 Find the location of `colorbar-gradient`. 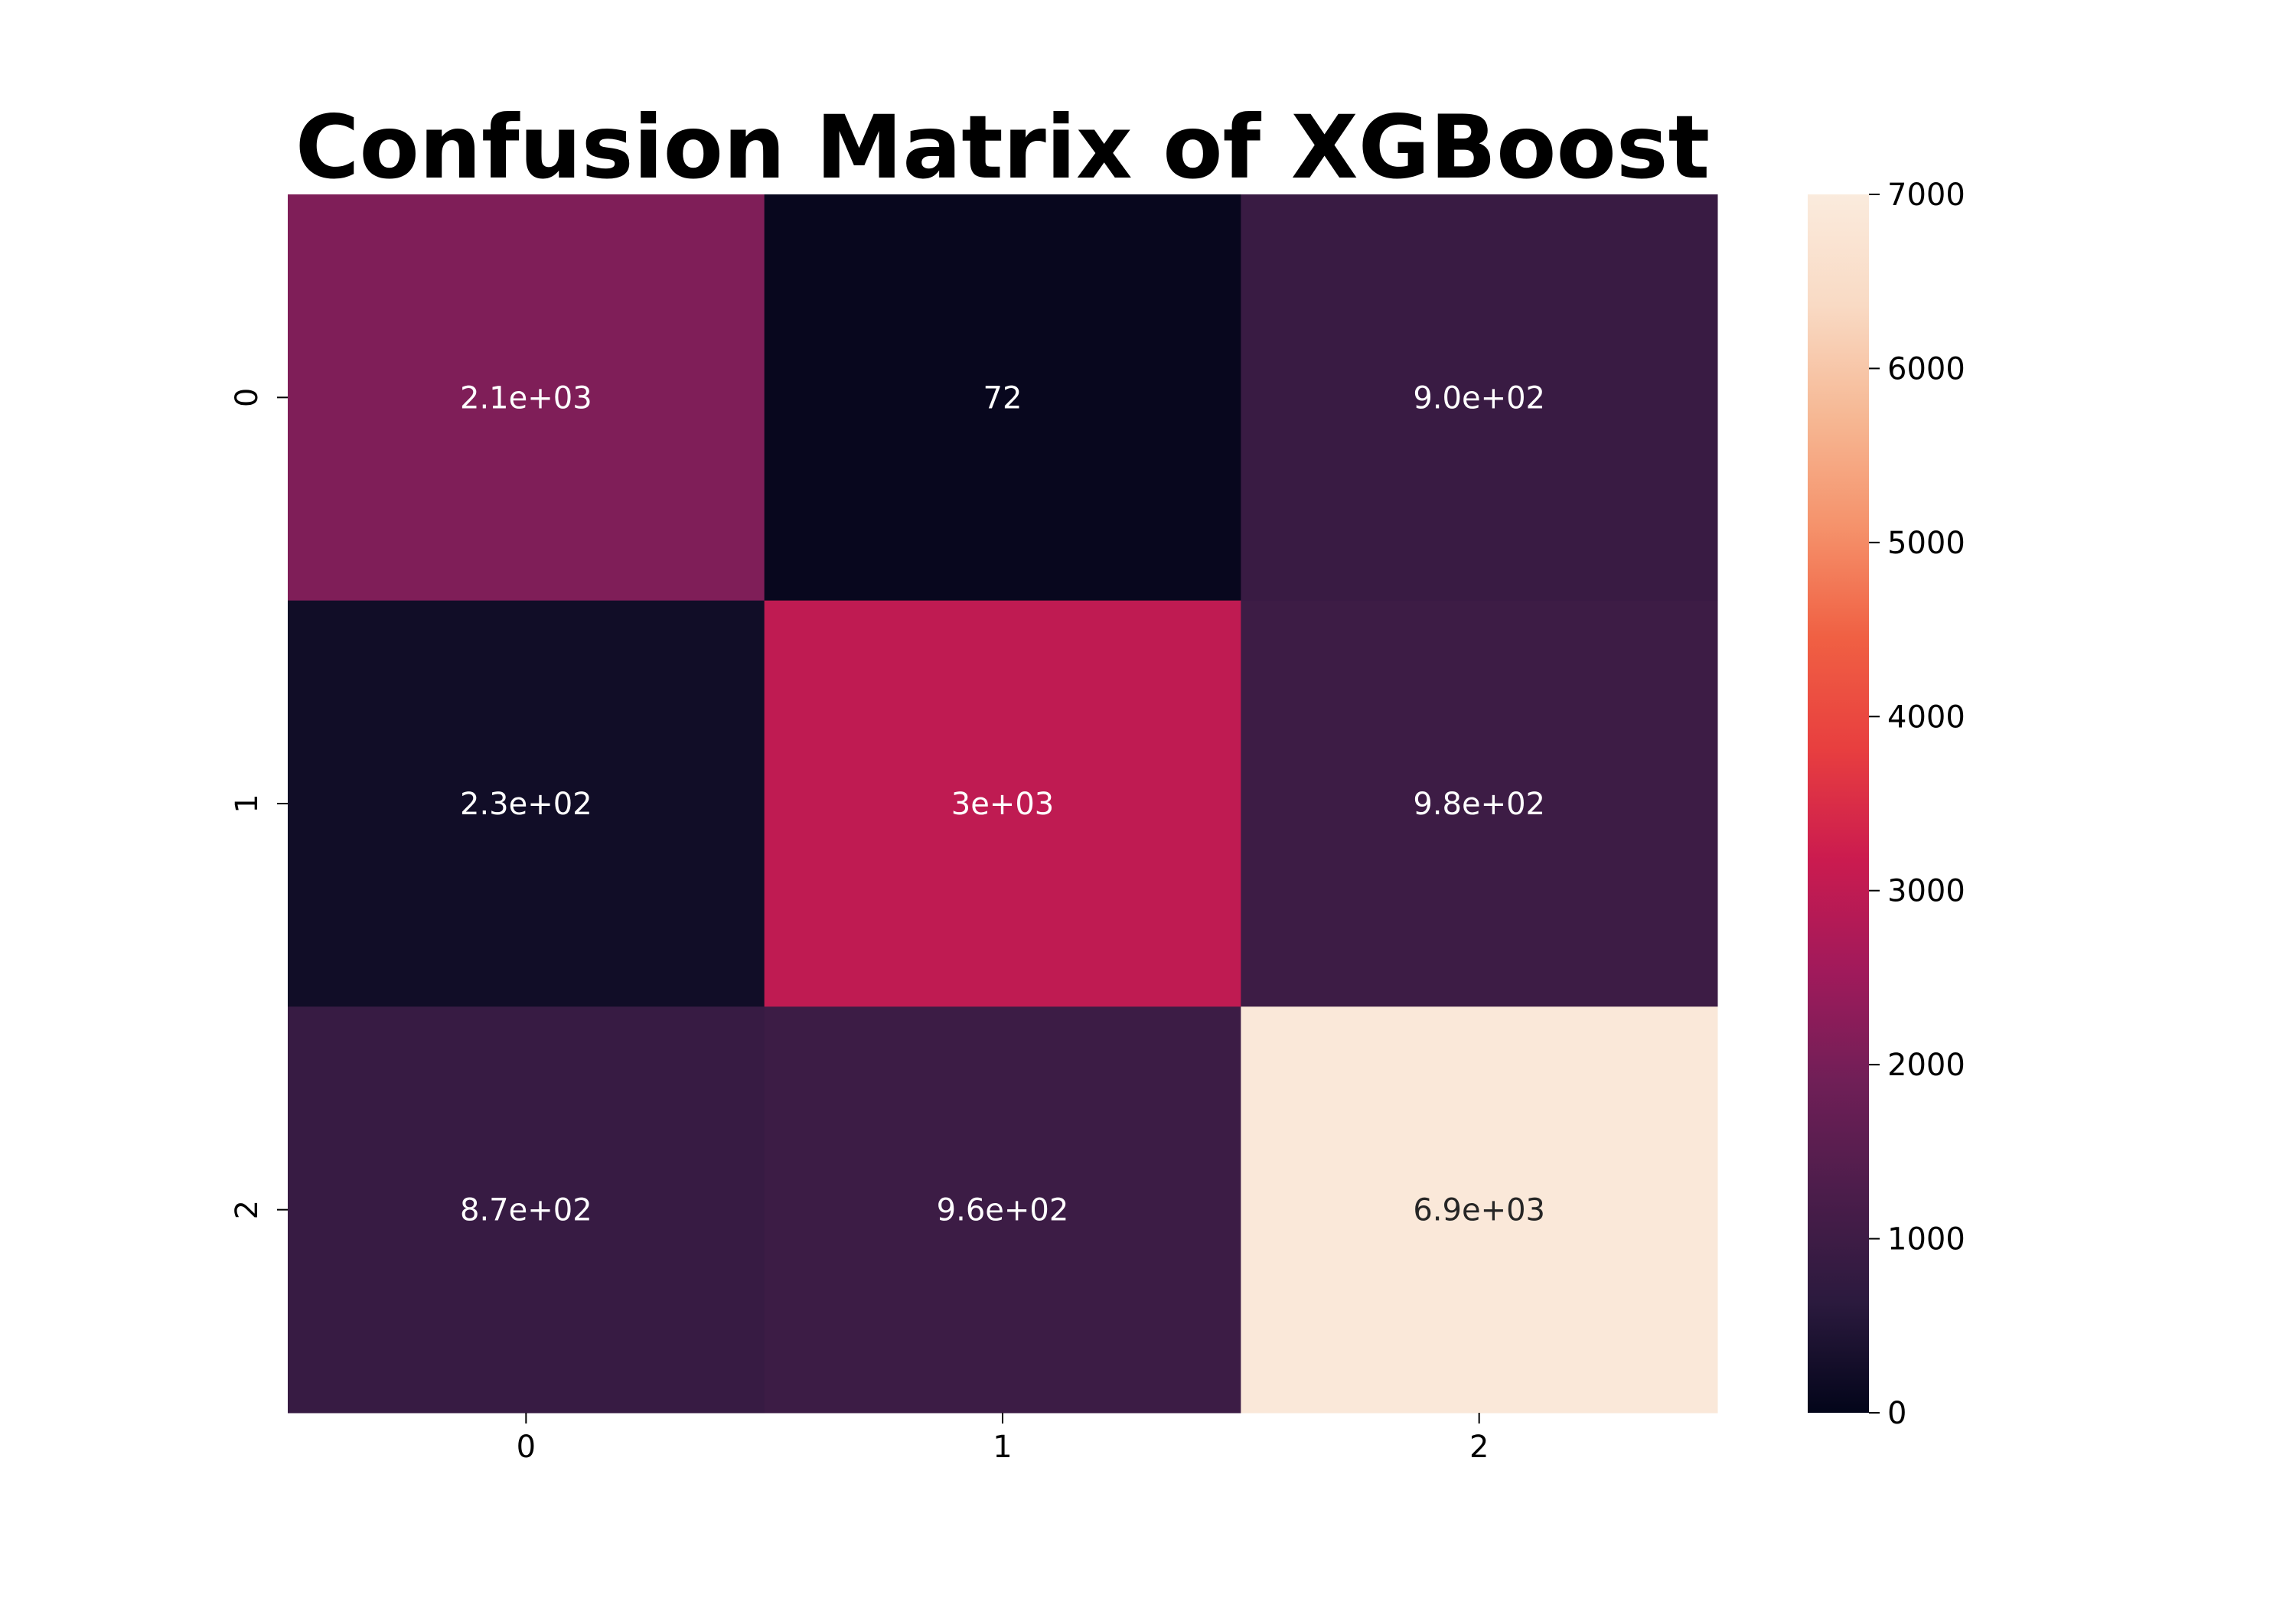

colorbar-gradient is located at coordinates (1838, 803).